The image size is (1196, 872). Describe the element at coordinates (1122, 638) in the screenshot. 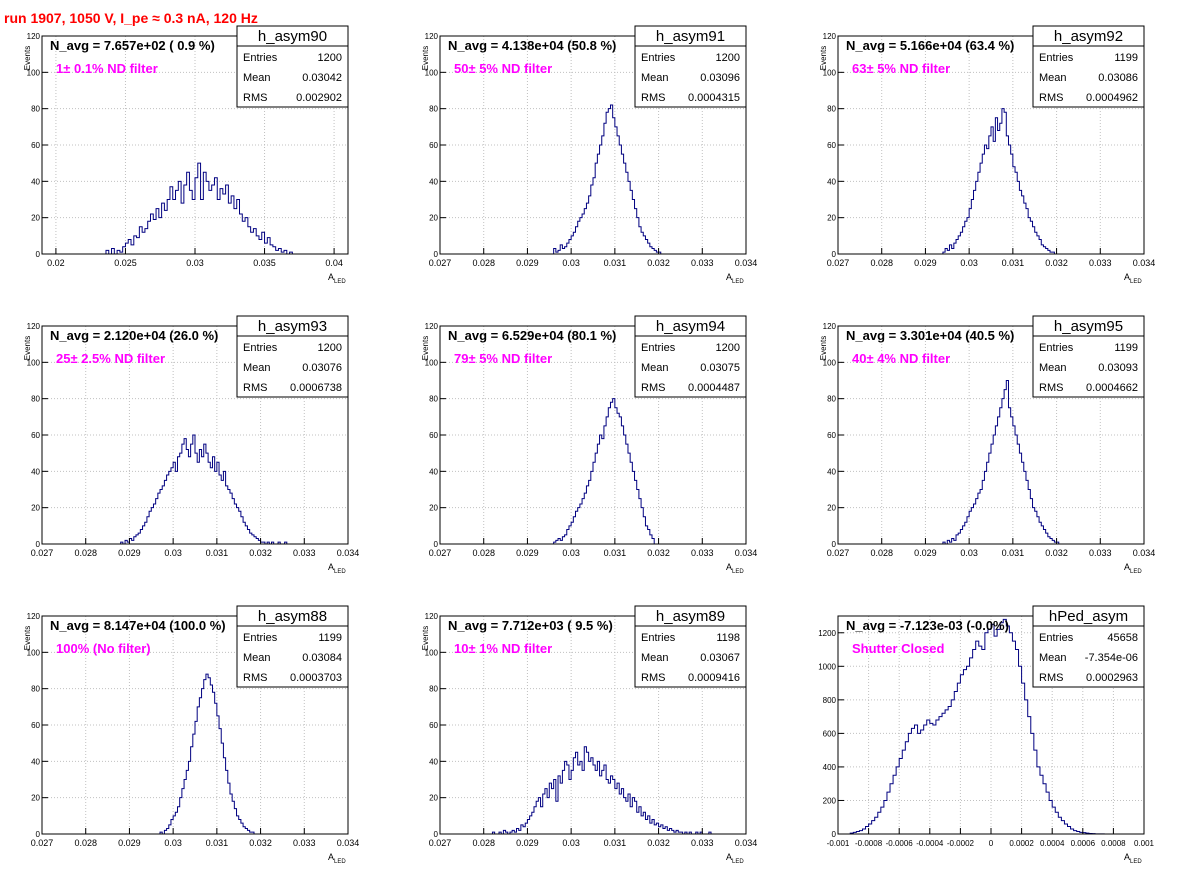

I see `stats-value: 45658` at that location.